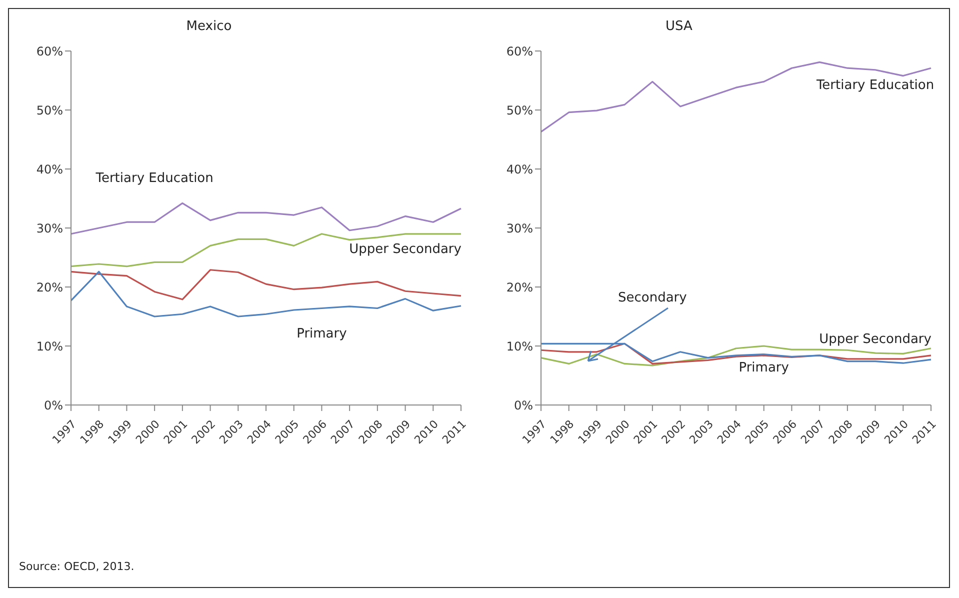  Describe the element at coordinates (653, 298) in the screenshot. I see `text: Secondary` at that location.